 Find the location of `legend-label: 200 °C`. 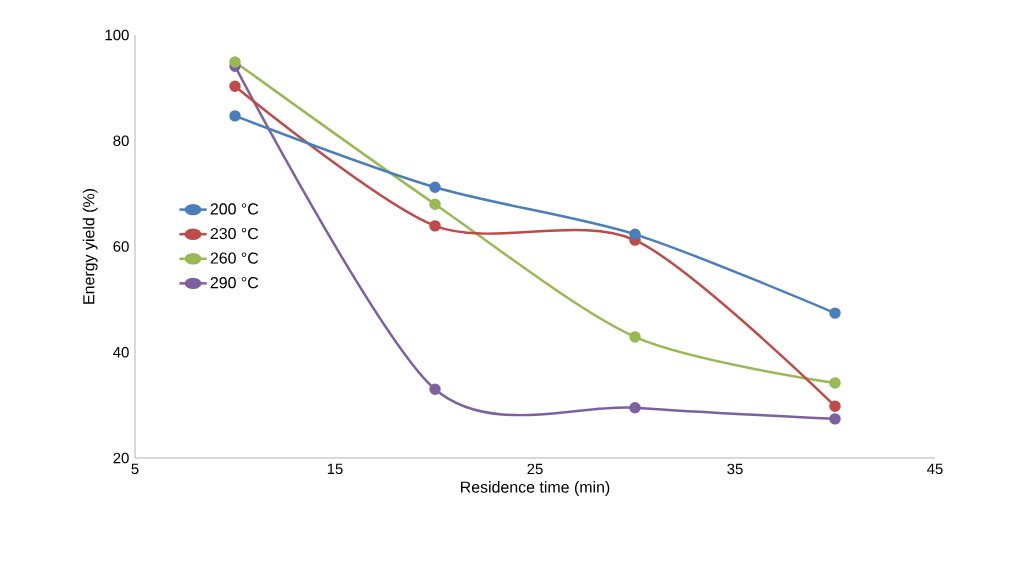

legend-label: 200 °C is located at coordinates (234, 209).